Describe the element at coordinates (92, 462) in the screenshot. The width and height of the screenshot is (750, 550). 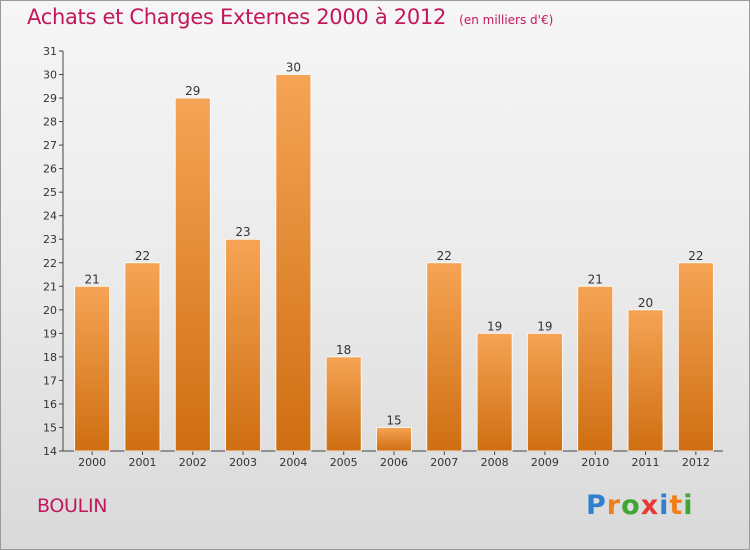
I see `x-tick-label-2000: 2000` at that location.